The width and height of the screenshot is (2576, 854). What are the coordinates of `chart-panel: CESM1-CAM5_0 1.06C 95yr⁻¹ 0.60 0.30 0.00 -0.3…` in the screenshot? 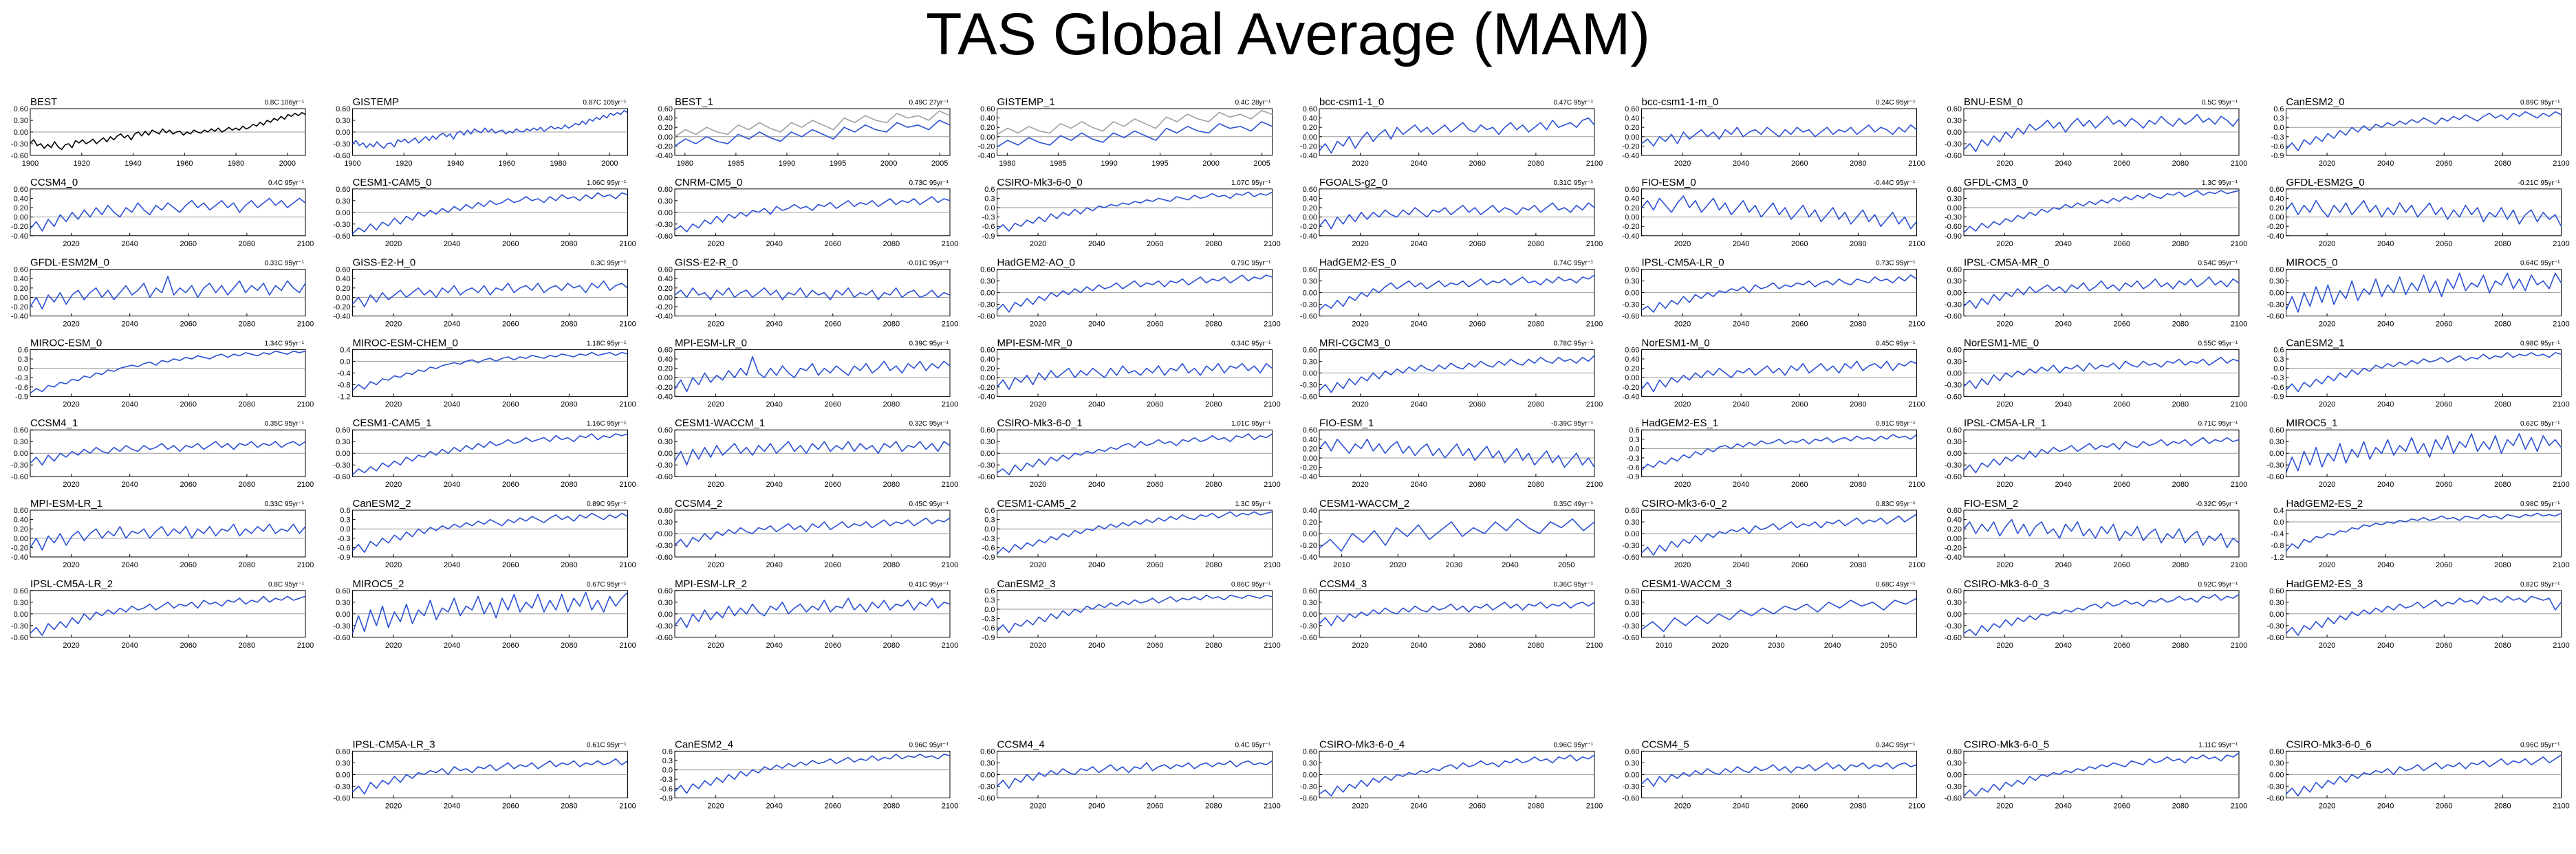 It's located at (484, 212).